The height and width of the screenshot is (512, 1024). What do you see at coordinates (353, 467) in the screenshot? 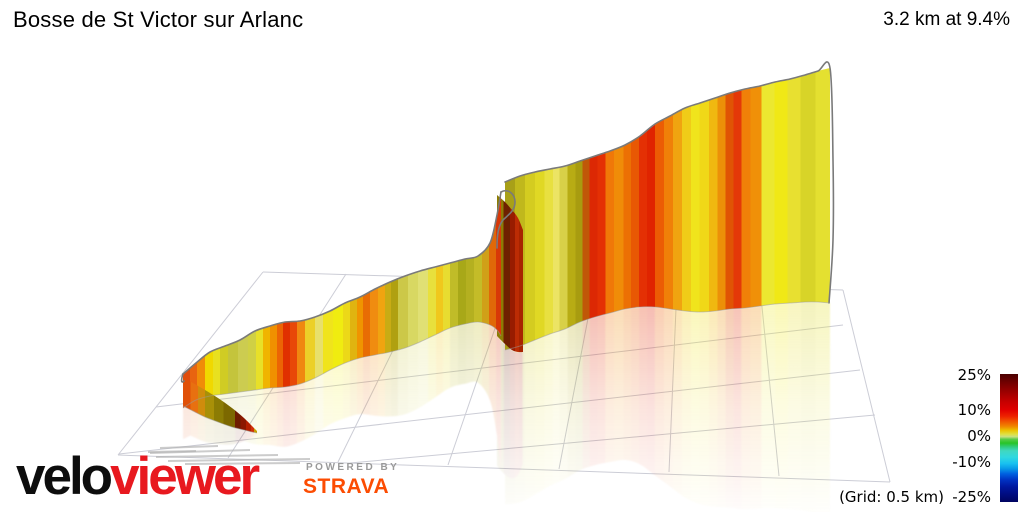
I see `powered-by-label: POWERED BY` at bounding box center [353, 467].